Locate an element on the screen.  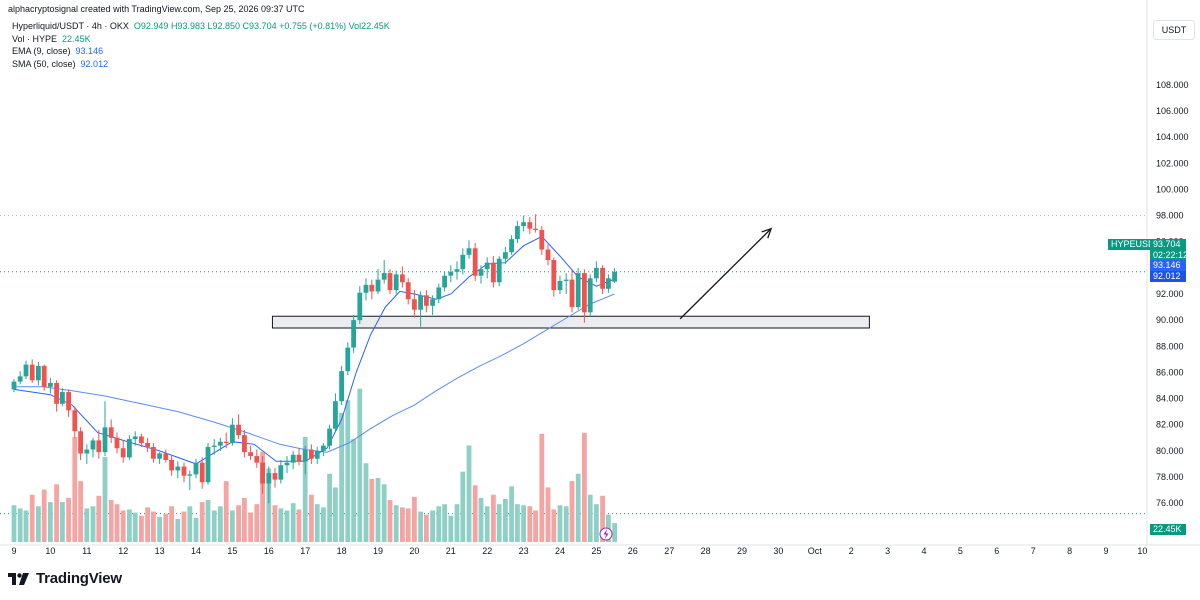
time-tick-label: 26 is located at coordinates (633, 551).